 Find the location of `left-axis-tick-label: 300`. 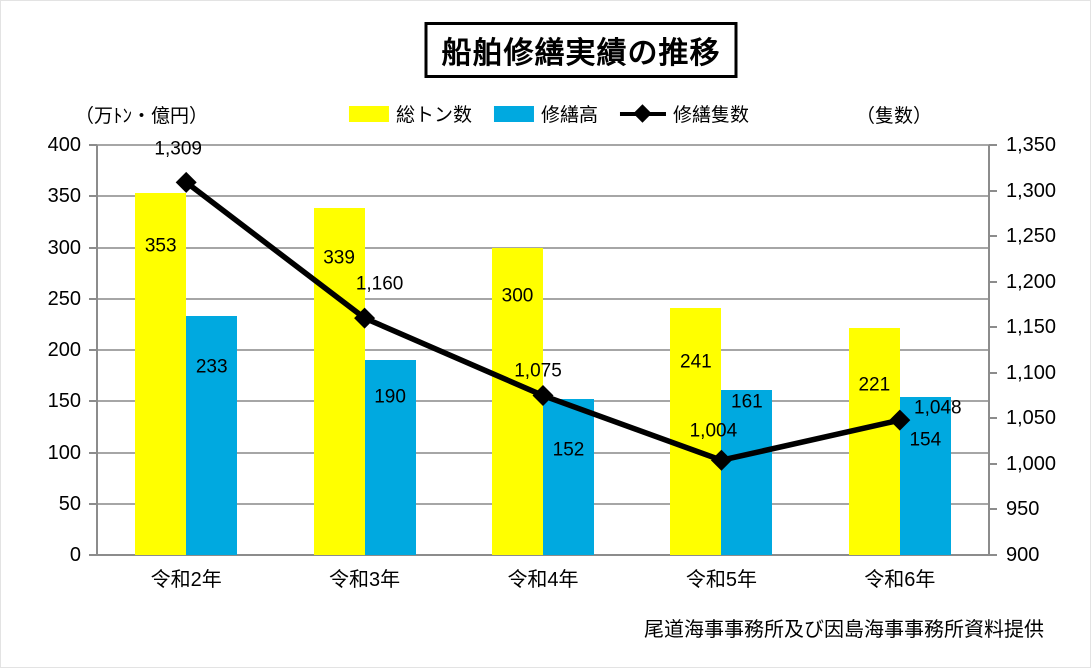

left-axis-tick-label: 300 is located at coordinates (64, 247).